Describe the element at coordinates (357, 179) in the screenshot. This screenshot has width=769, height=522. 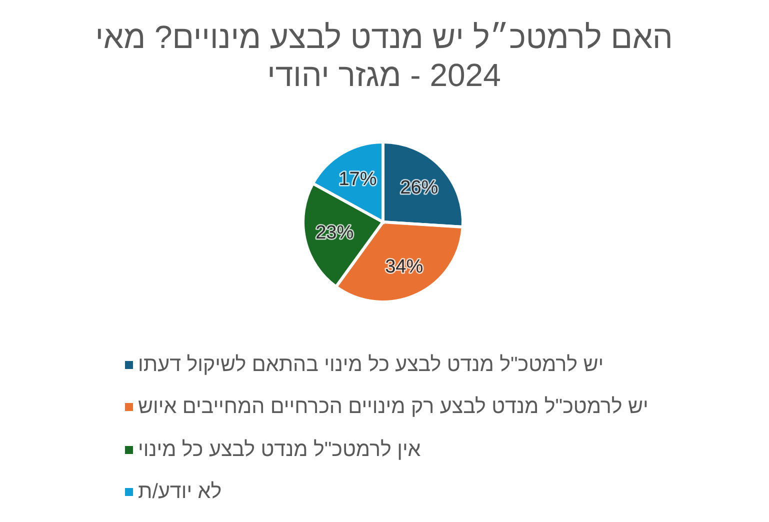
I see `data-label: 17%` at that location.